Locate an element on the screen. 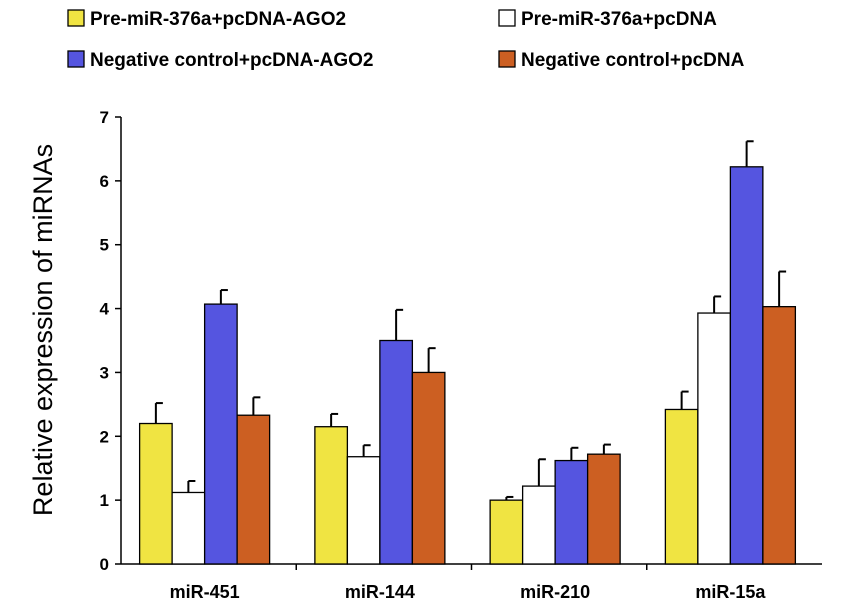  x-category-label: miR-144 is located at coordinates (380, 592).